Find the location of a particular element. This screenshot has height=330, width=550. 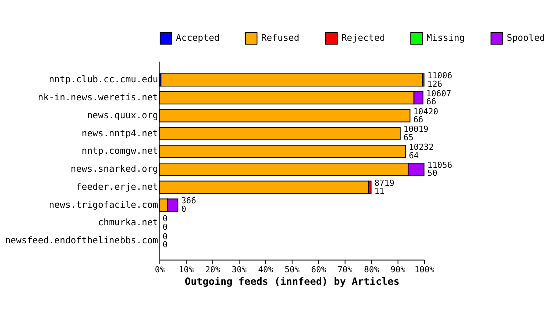

bar is located at coordinates (292, 80).